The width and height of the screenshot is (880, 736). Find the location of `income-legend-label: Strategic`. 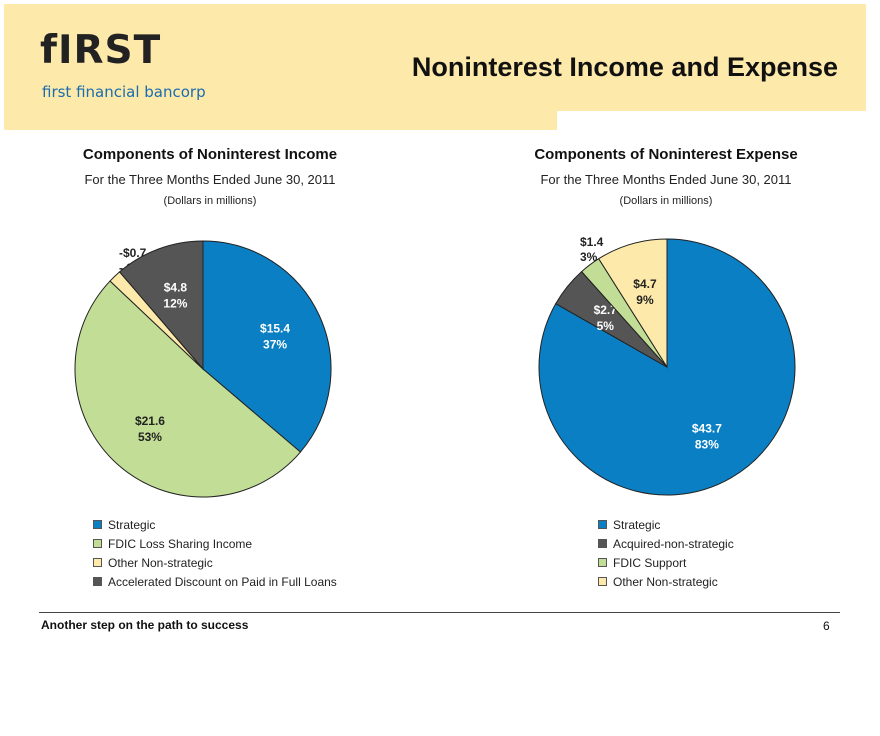

income-legend-label: Strategic is located at coordinates (132, 524).